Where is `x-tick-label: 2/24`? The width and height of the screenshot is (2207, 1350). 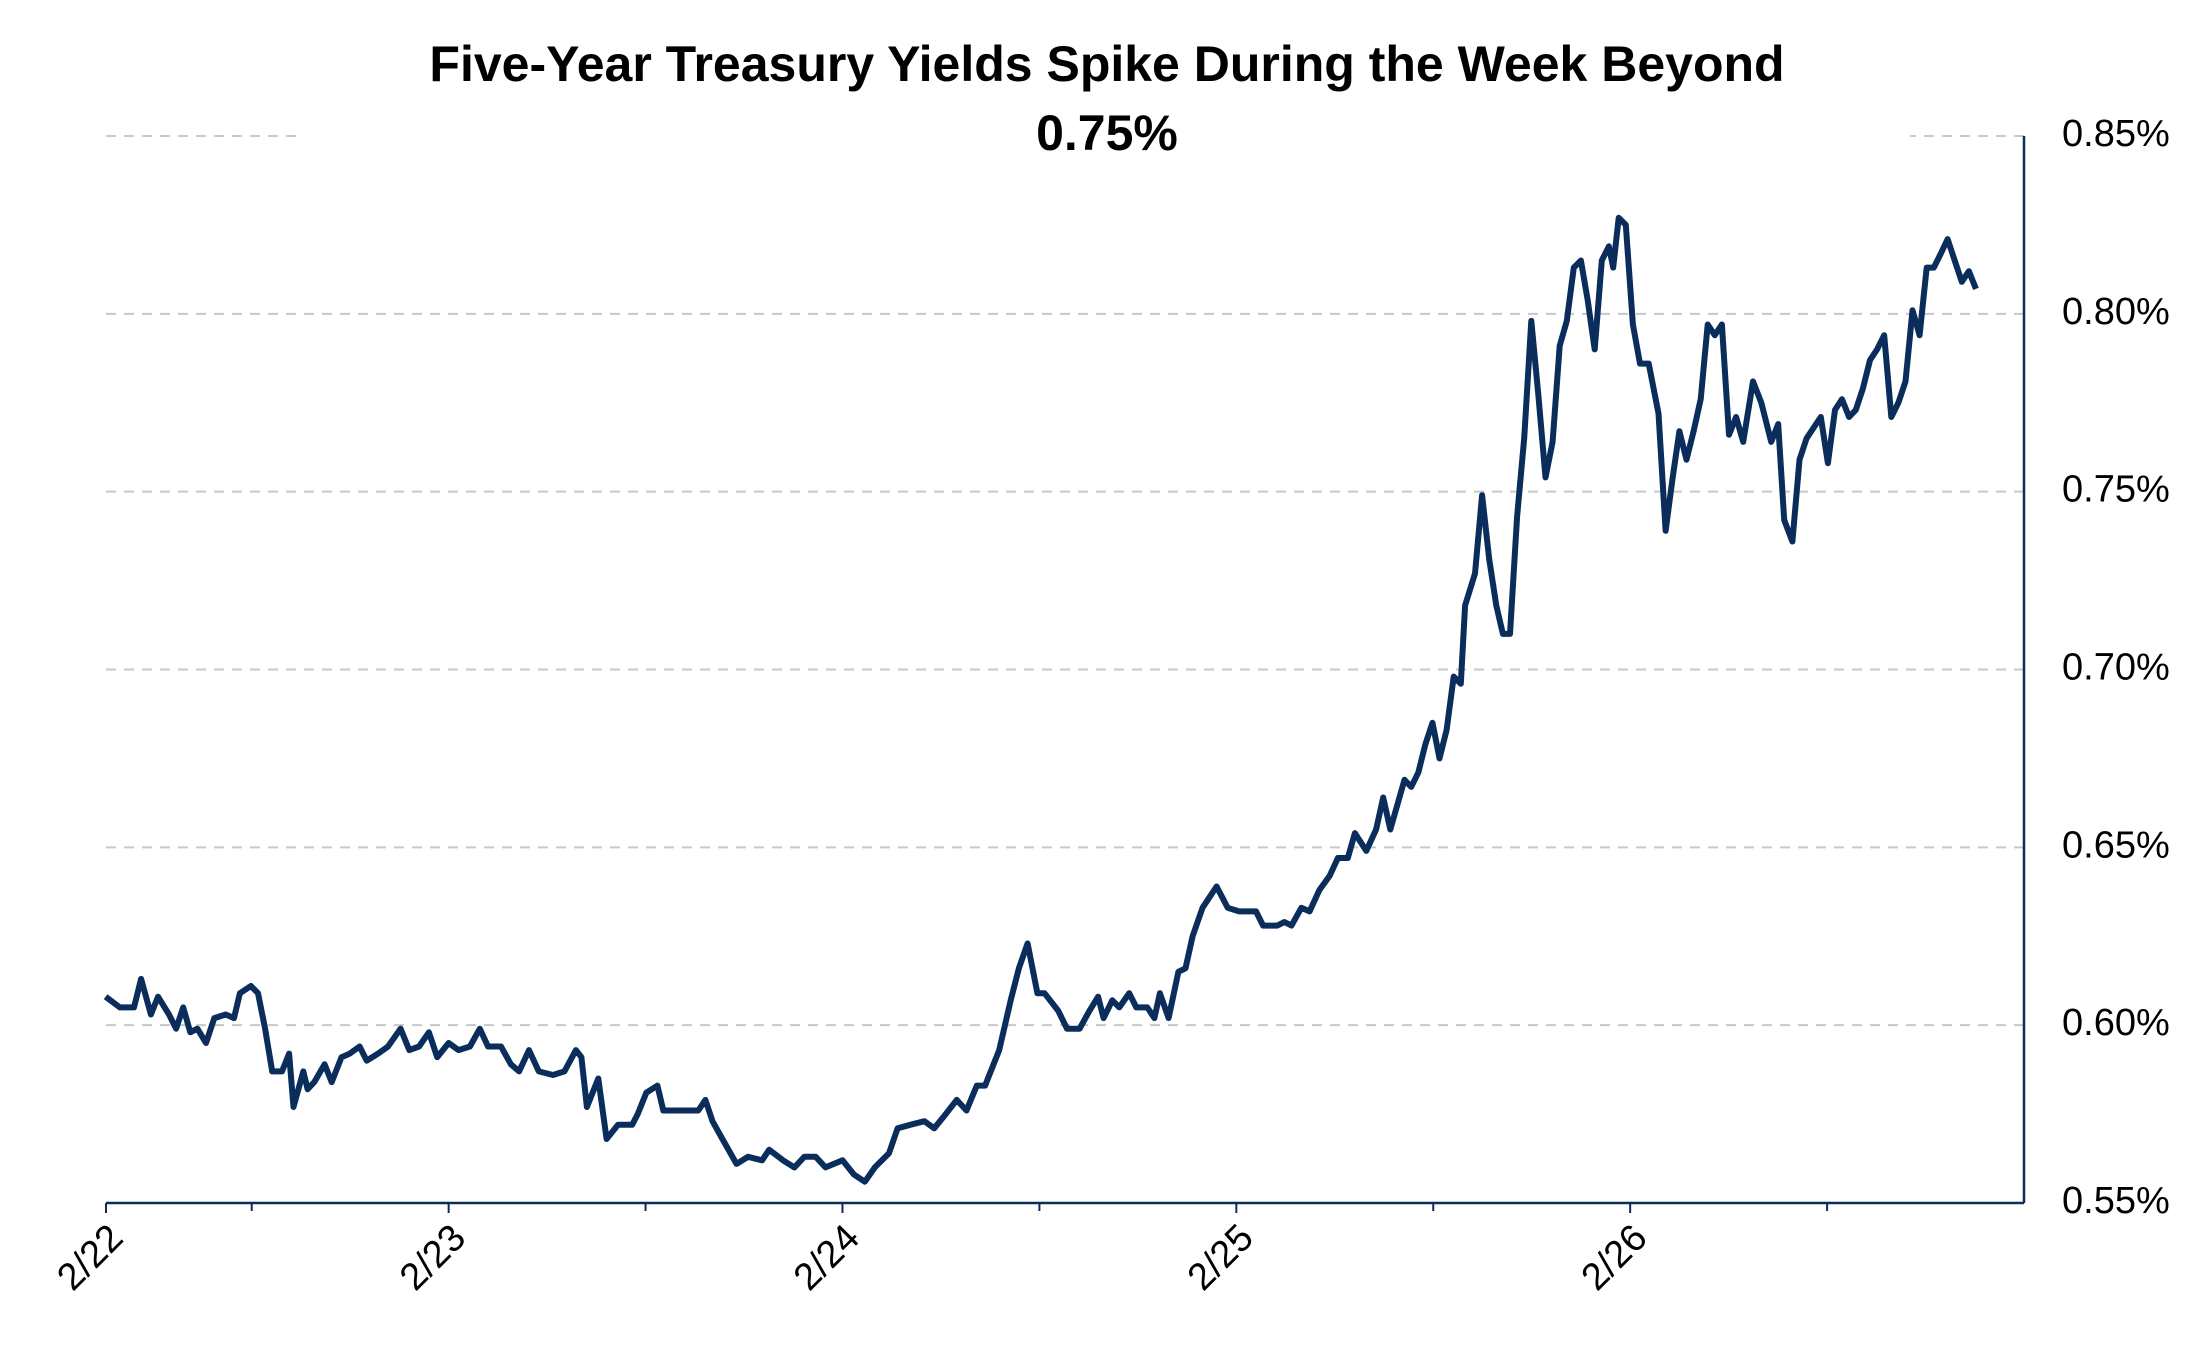
x-tick-label: 2/24 is located at coordinates (827, 1258).